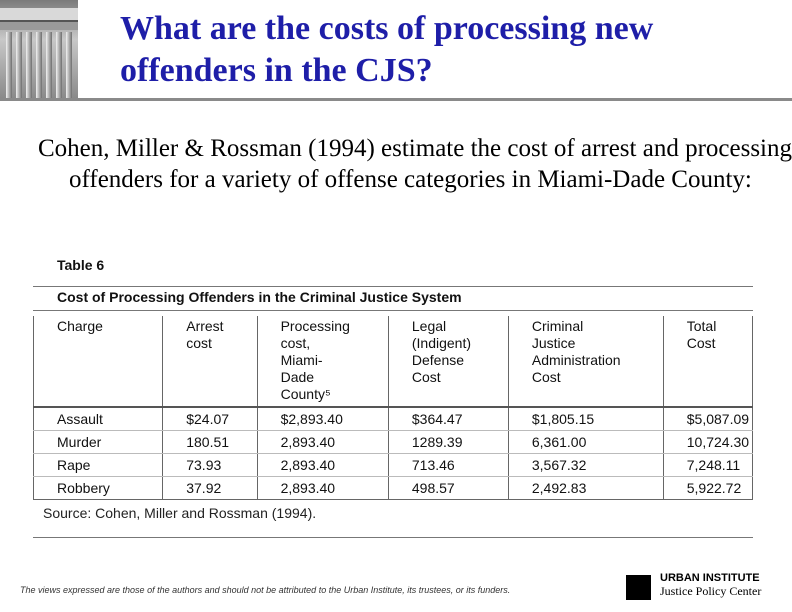 The image size is (792, 612). What do you see at coordinates (708, 362) in the screenshot?
I see `column-header: Total Cost` at bounding box center [708, 362].